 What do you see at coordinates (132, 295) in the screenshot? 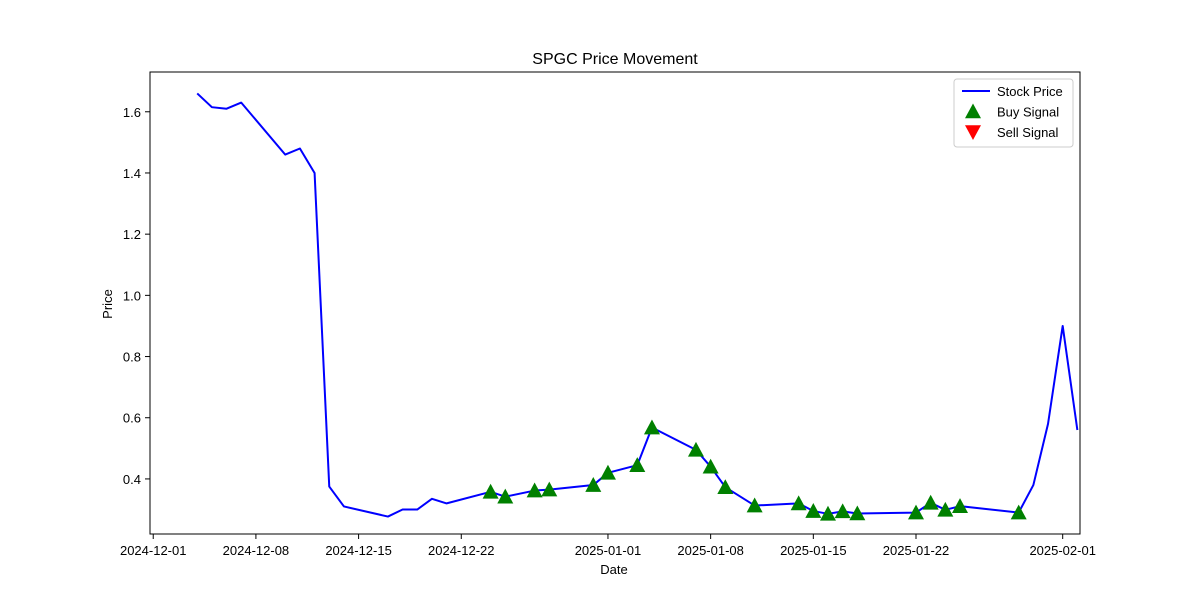
I see `y-tick-label: 1.0` at bounding box center [132, 295].